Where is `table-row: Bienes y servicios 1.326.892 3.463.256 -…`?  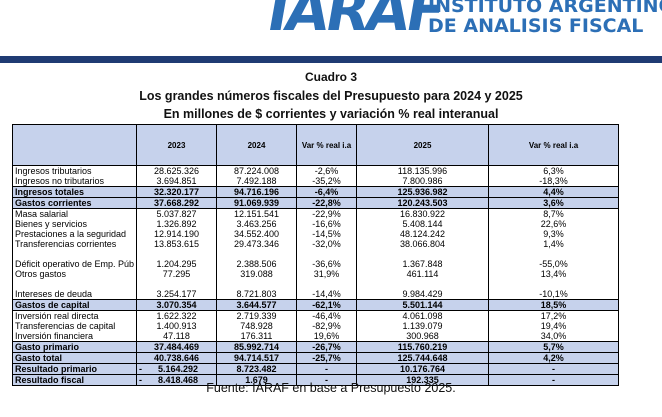 table-row: Bienes y servicios 1.326.892 3.463.256 -… is located at coordinates (315, 224).